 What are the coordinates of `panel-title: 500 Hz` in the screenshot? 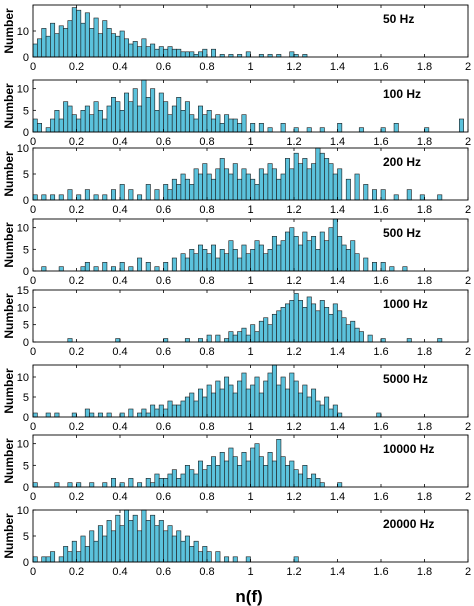 It's located at (402, 233).